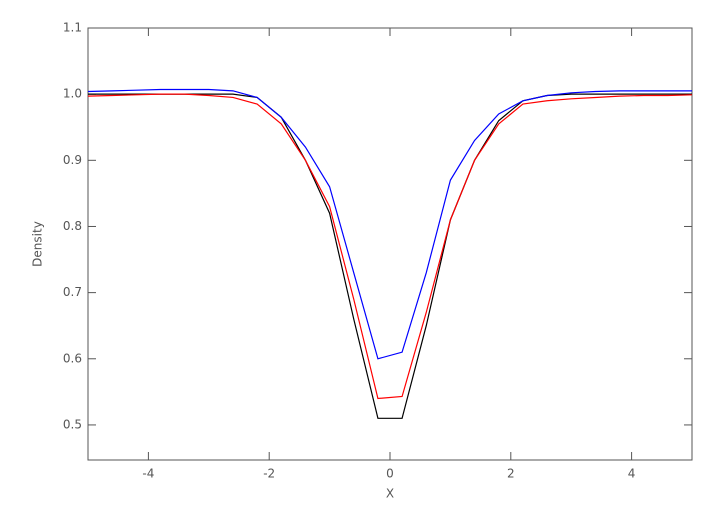 This screenshot has width=721, height=516. What do you see at coordinates (390, 494) in the screenshot?
I see `x-axis-label: X` at bounding box center [390, 494].